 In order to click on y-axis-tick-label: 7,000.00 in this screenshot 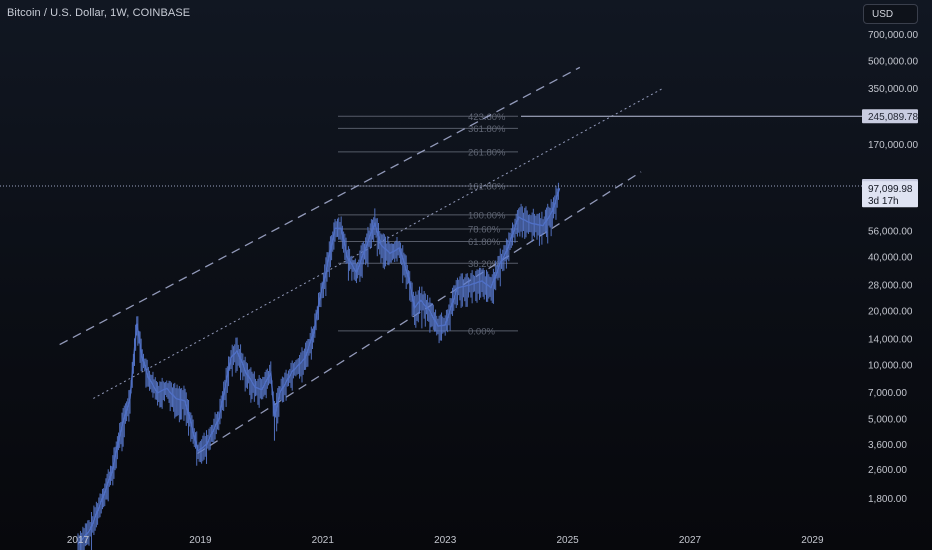, I will do `click(887, 393)`.